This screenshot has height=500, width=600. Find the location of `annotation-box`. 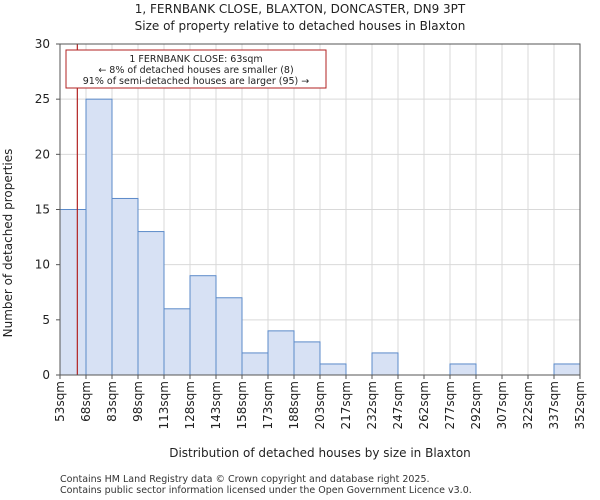

annotation-box is located at coordinates (196, 69).